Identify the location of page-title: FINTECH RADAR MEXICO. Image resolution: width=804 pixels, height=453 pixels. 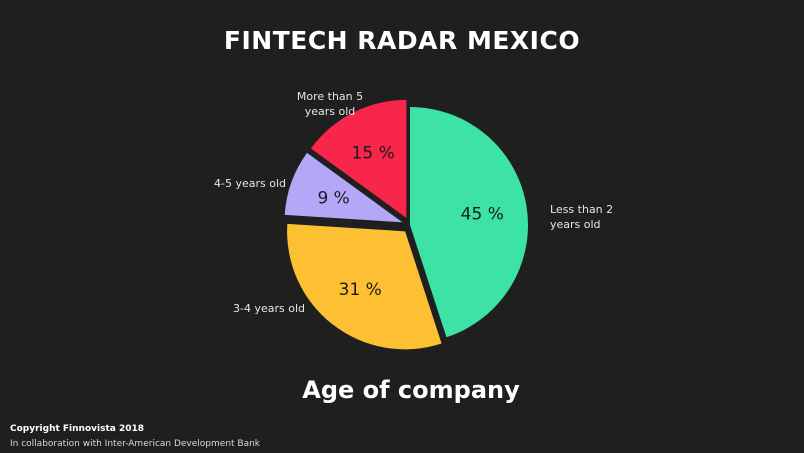
(402, 40).